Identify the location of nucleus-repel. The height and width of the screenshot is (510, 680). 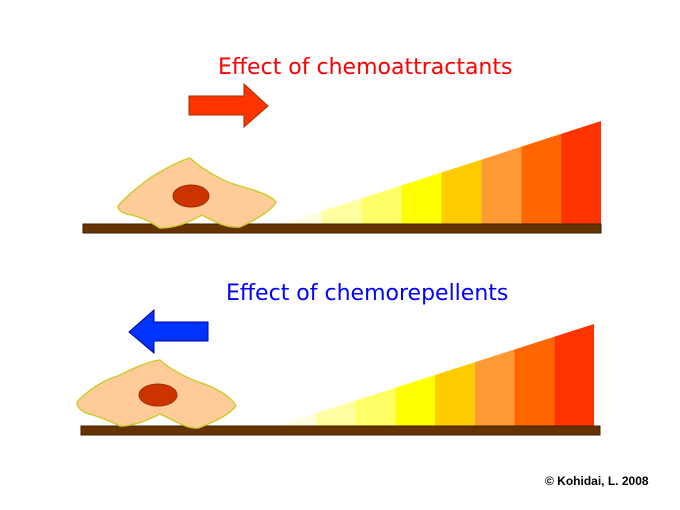
(158, 395).